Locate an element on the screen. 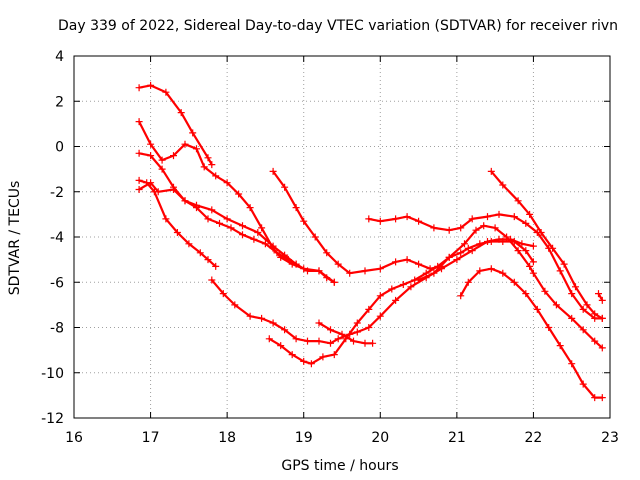 This screenshot has height=480, width=640. y-tick-label: -12 is located at coordinates (52, 419).